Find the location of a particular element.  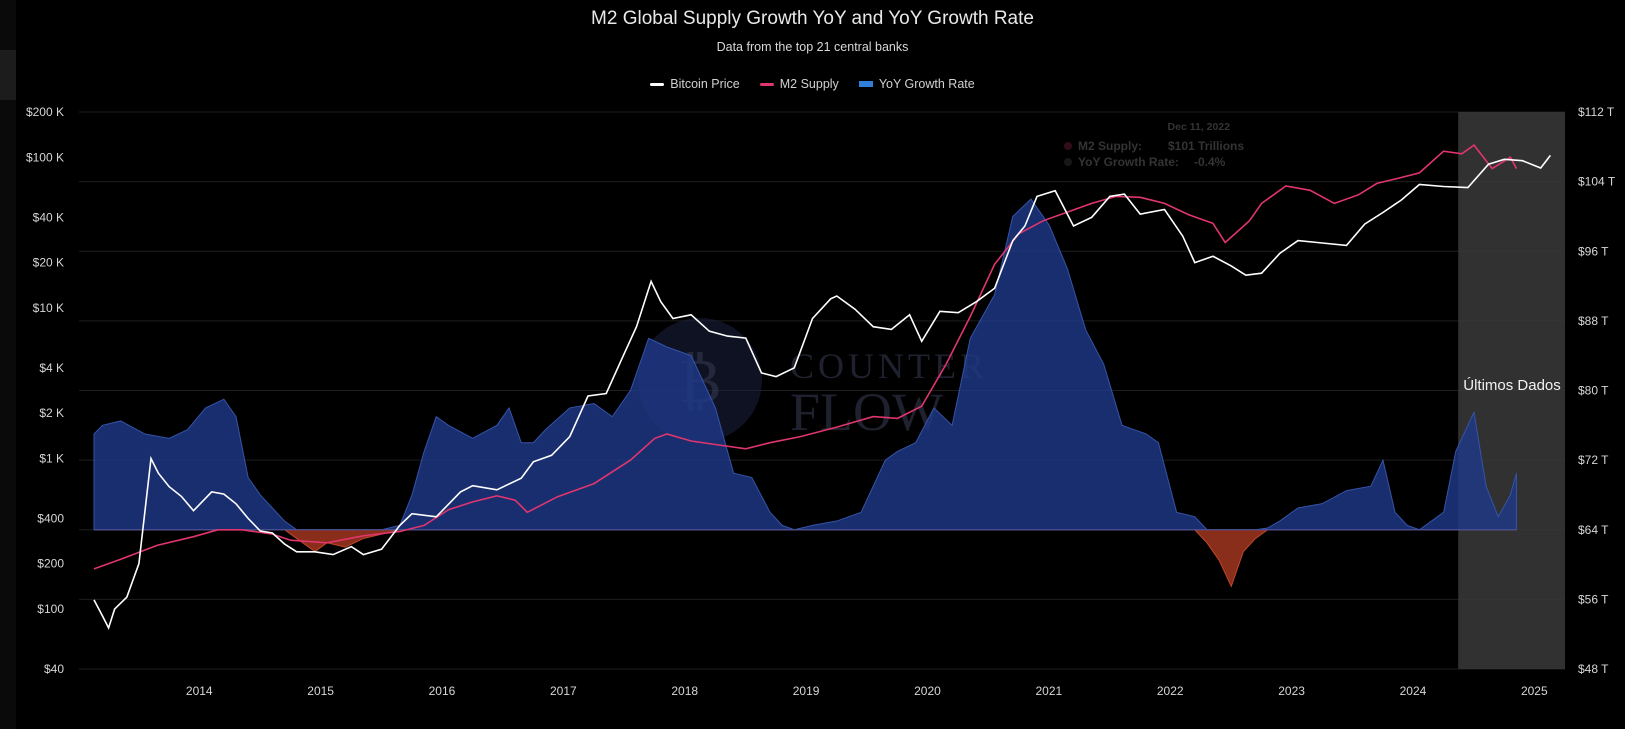

legend-item-yoy: YoY Growth Rate is located at coordinates (916, 84).